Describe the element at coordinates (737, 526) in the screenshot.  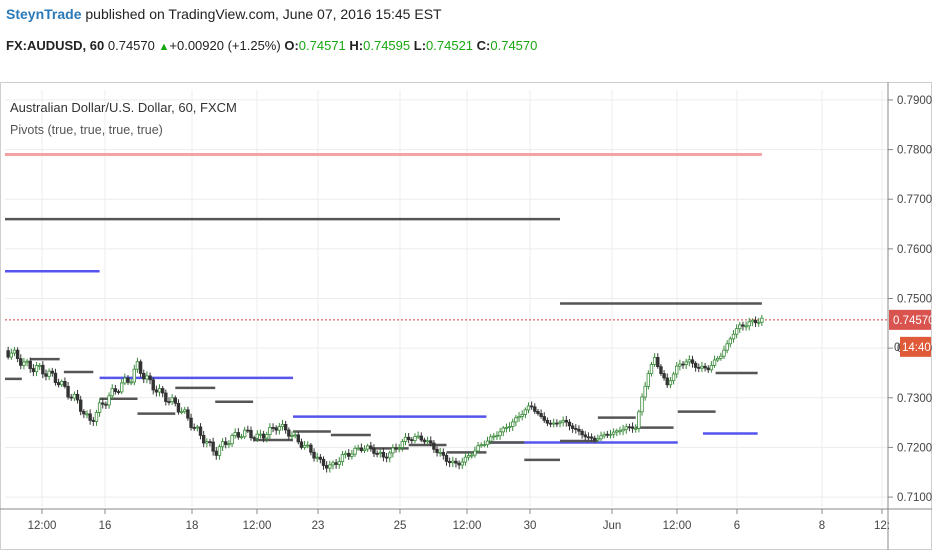
I see `time-tick-label: 6` at that location.